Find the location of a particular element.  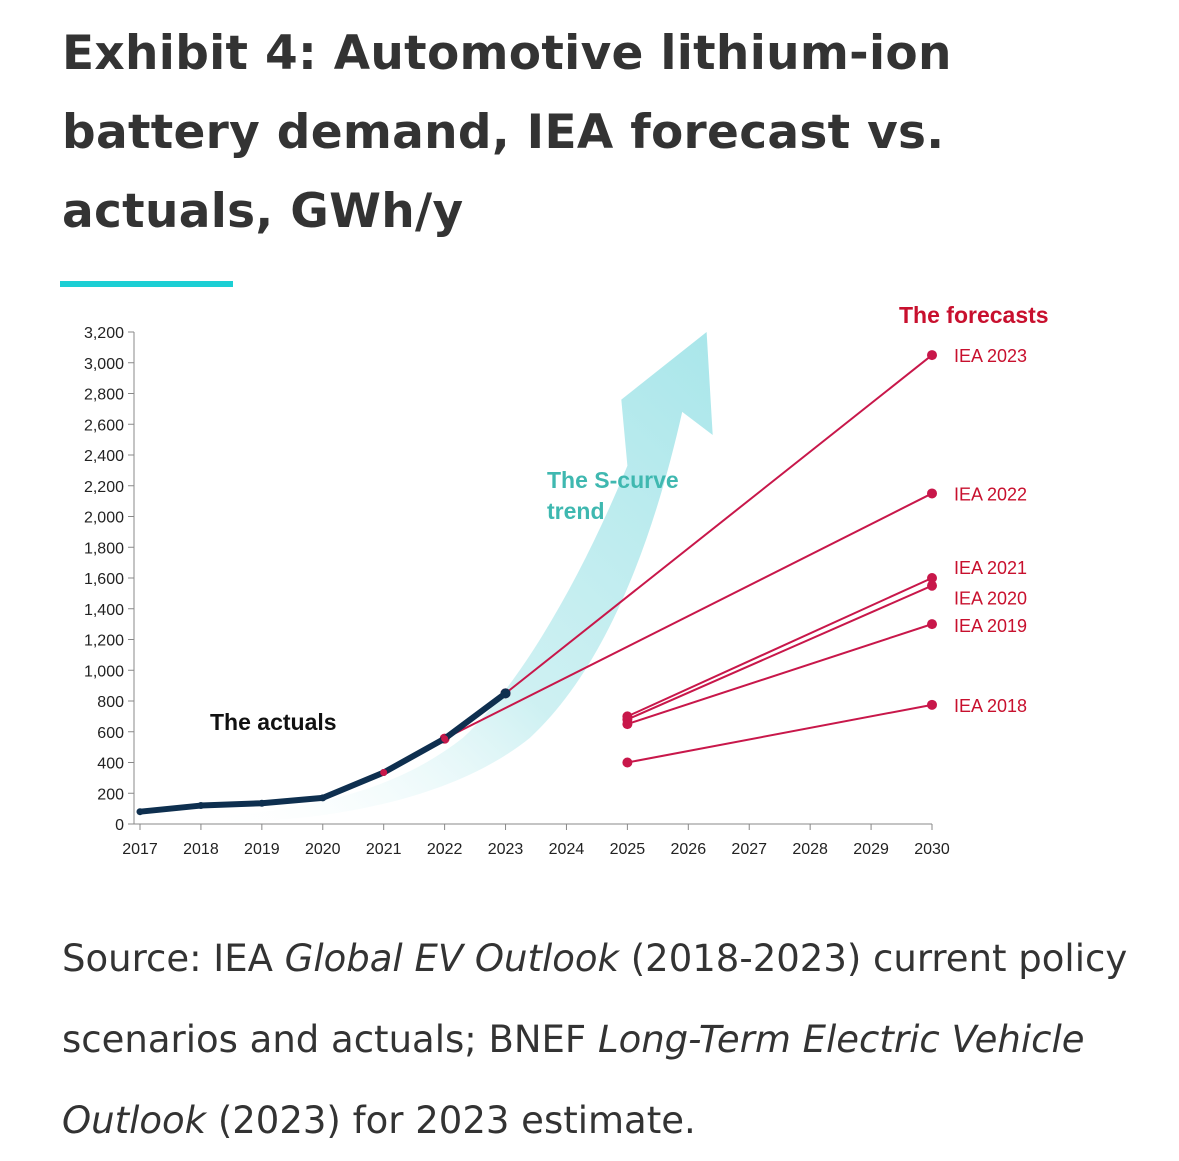

y-tick-label: 2,600 is located at coordinates (104, 425).